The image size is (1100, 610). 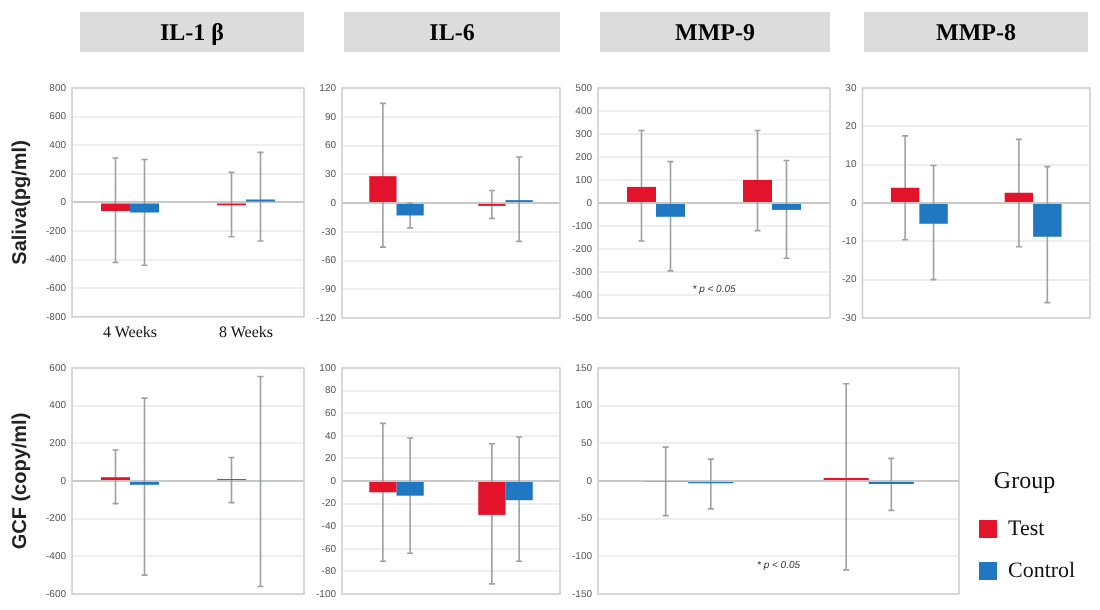 I want to click on chart-title: MMP-9, so click(x=715, y=32).